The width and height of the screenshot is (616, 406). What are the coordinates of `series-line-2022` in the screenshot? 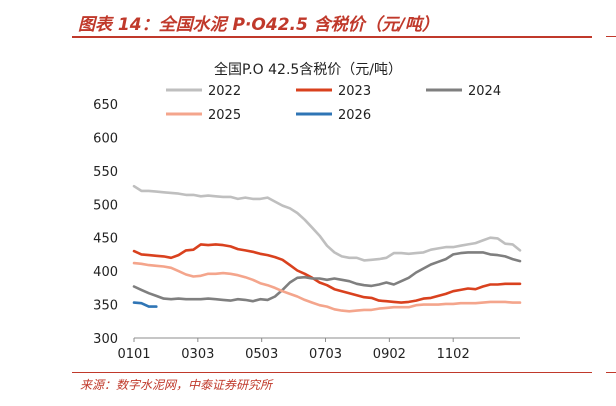 It's located at (327, 223).